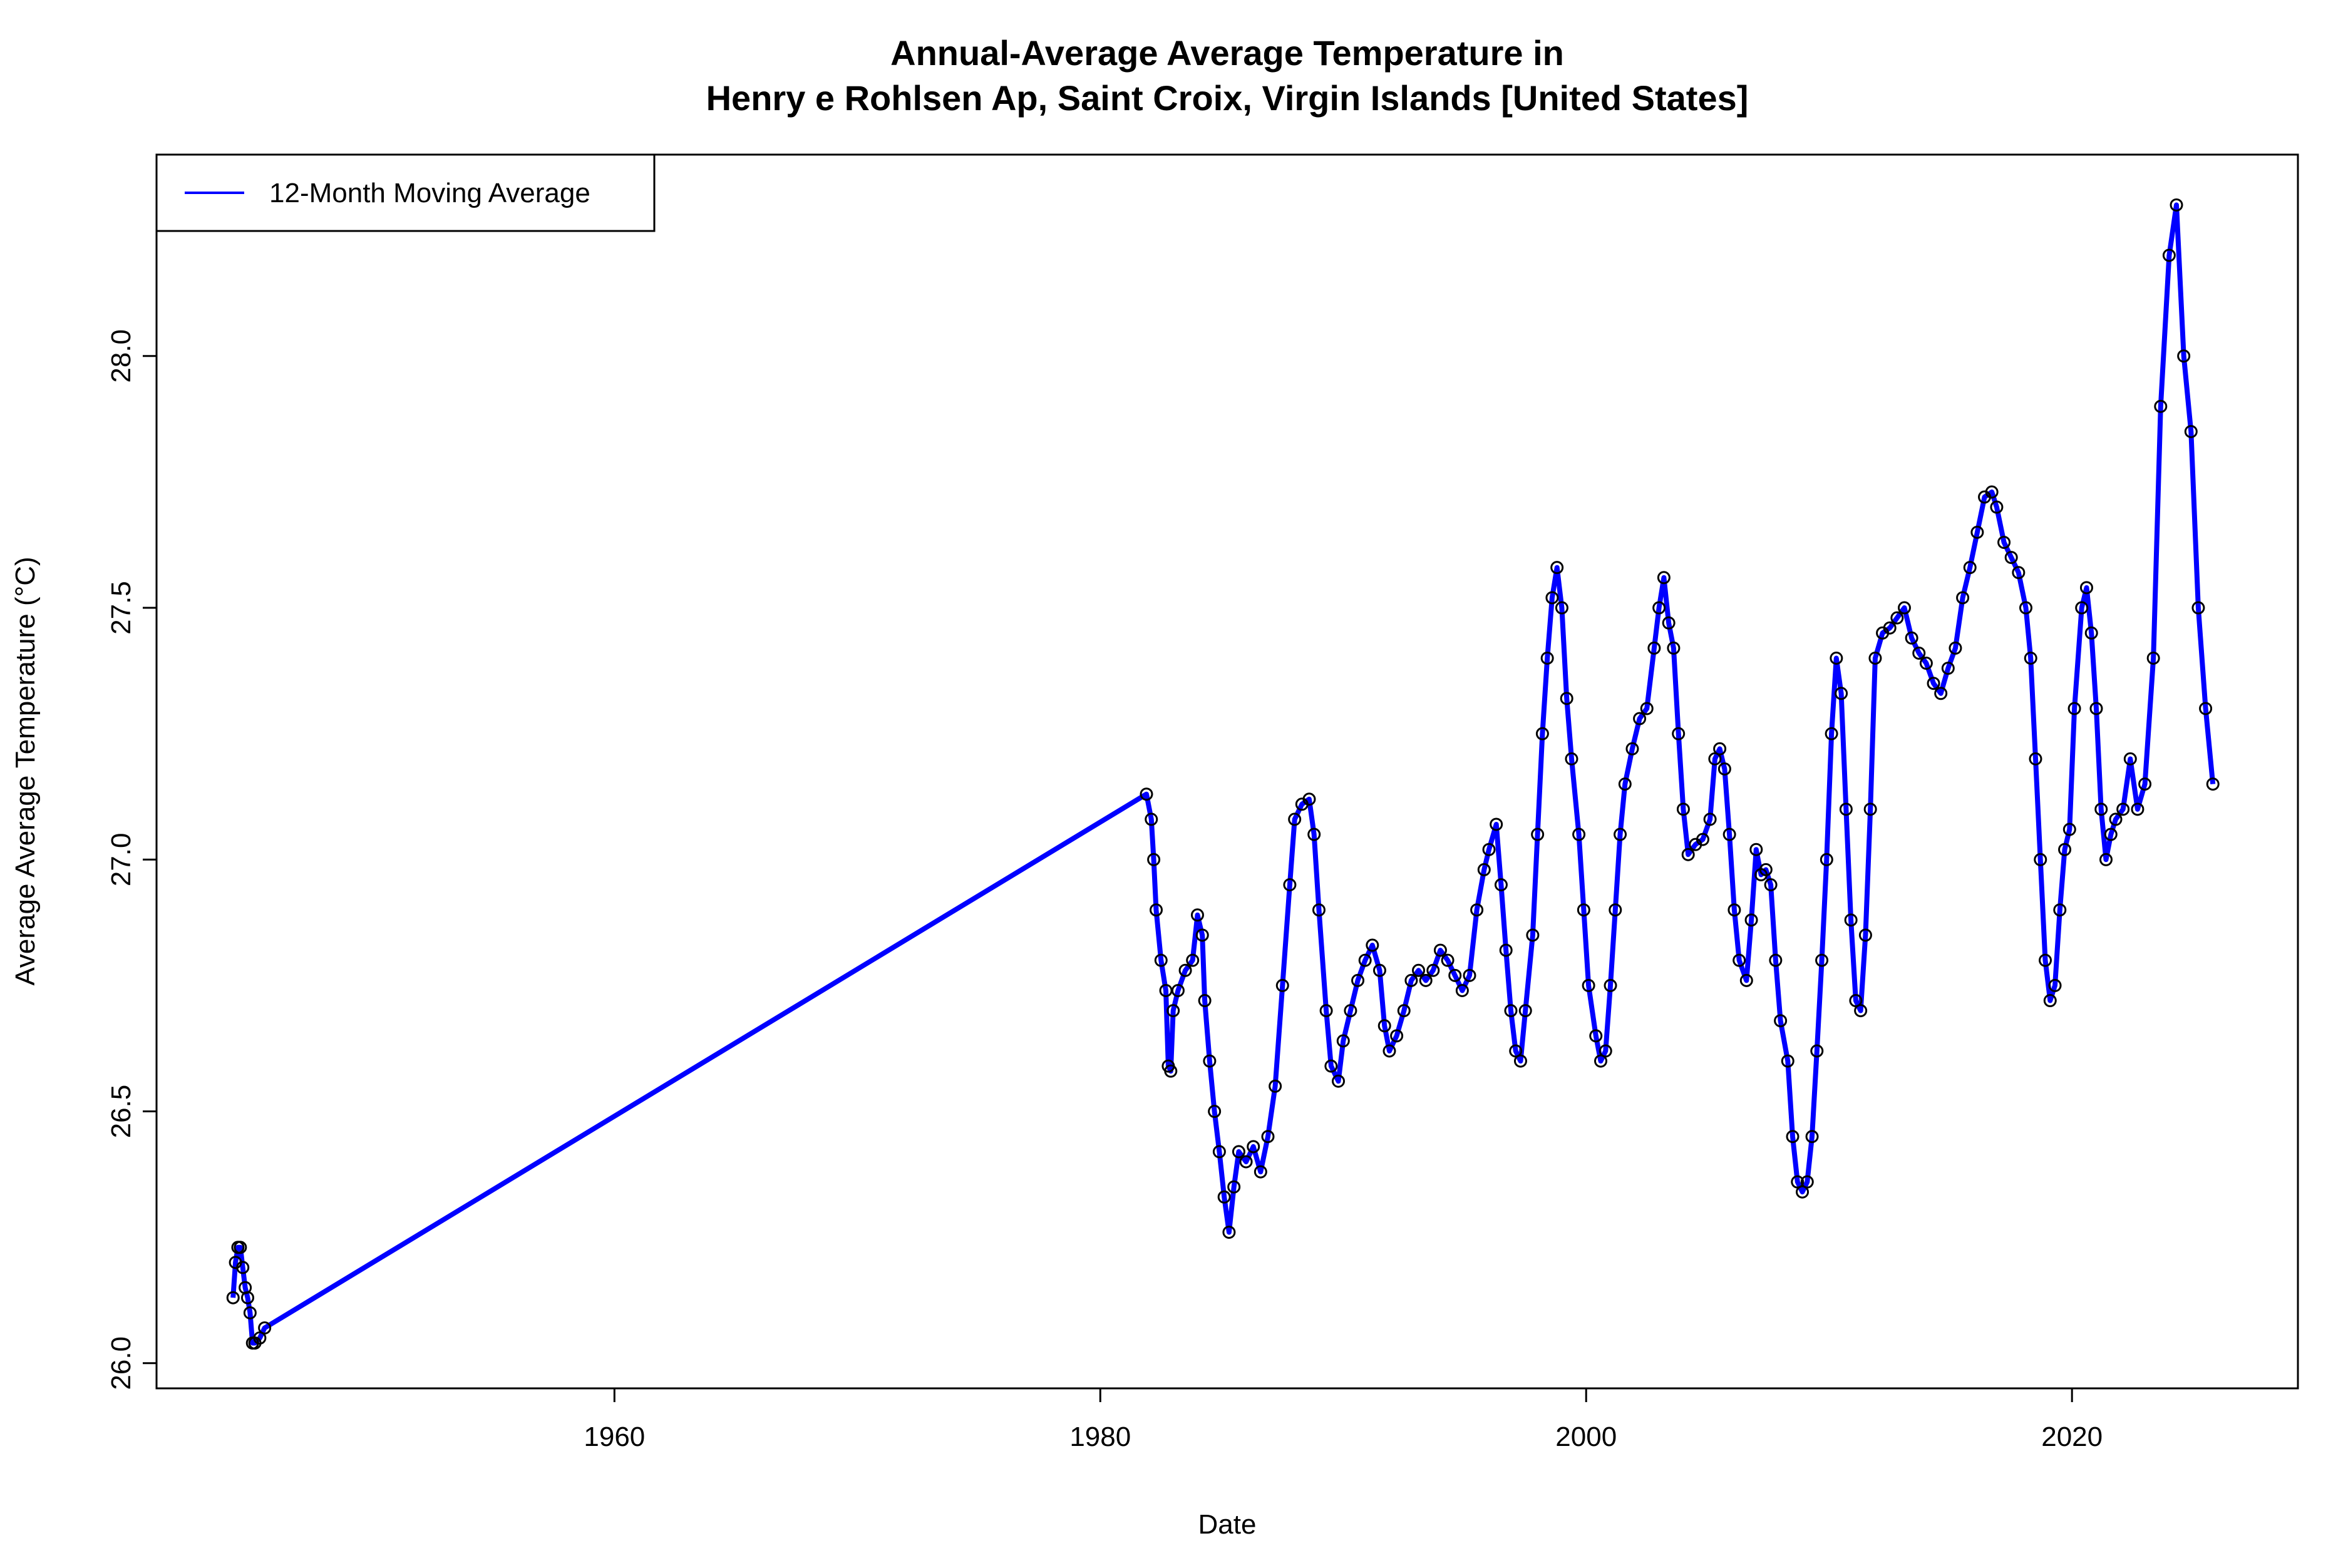 The width and height of the screenshot is (2348, 1568). What do you see at coordinates (614, 1437) in the screenshot?
I see `x-tick-label: 1960` at bounding box center [614, 1437].